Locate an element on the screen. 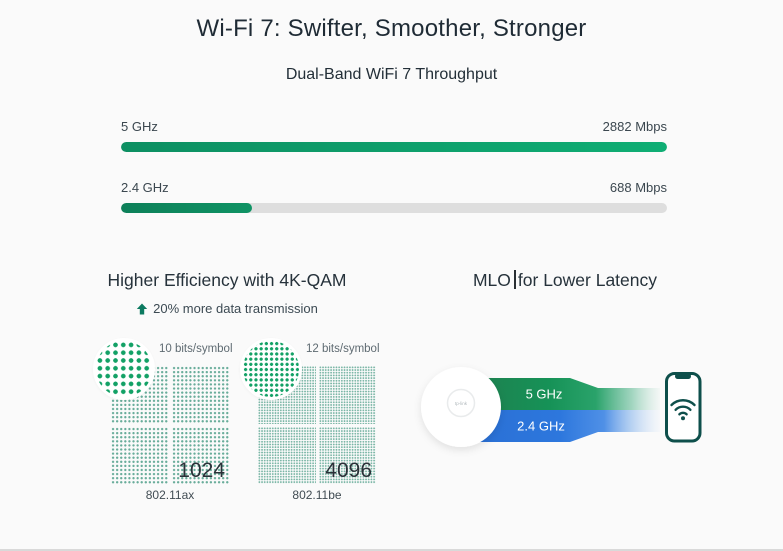 The image size is (783, 551). band-5ghz-stream is located at coordinates (560, 394).